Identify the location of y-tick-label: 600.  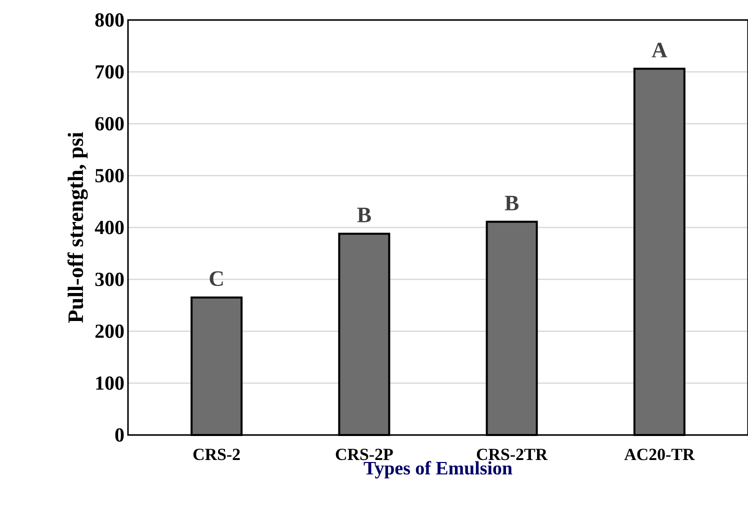
(109, 123).